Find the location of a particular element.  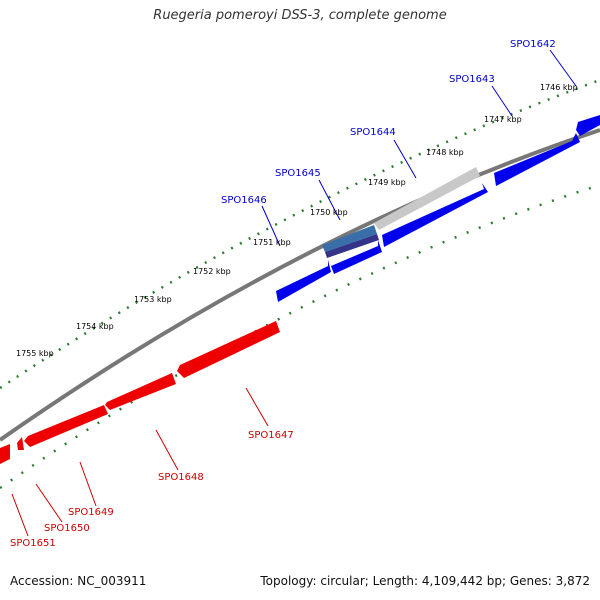

gene-label-reverse: SPO1650 is located at coordinates (67, 528).